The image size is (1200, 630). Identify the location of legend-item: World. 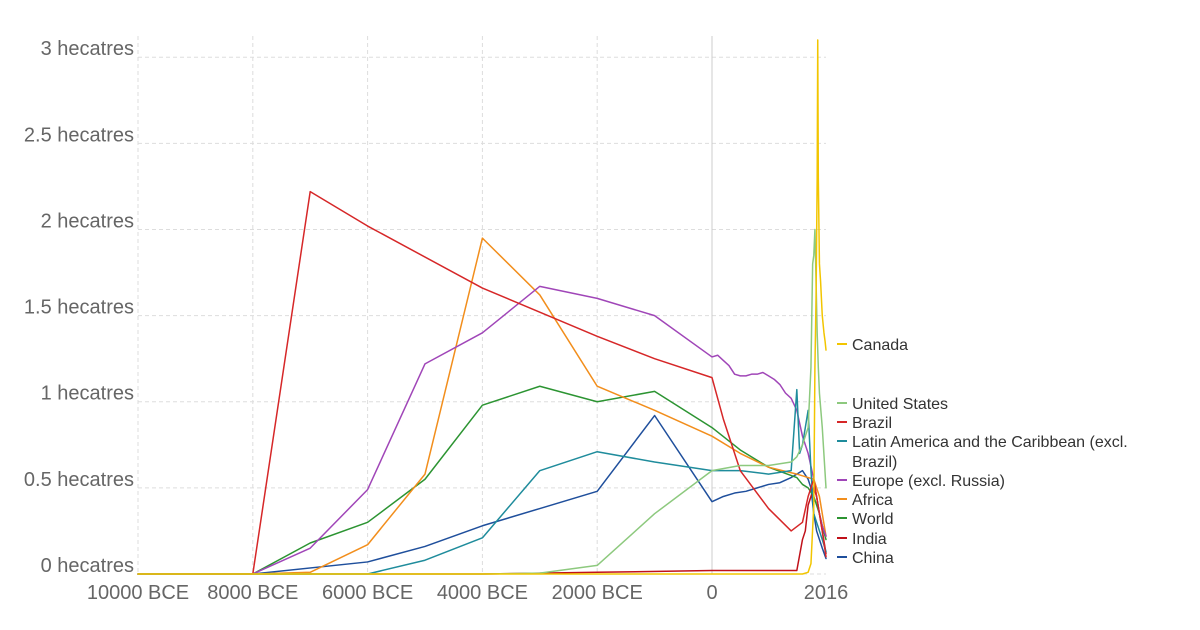
(865, 519).